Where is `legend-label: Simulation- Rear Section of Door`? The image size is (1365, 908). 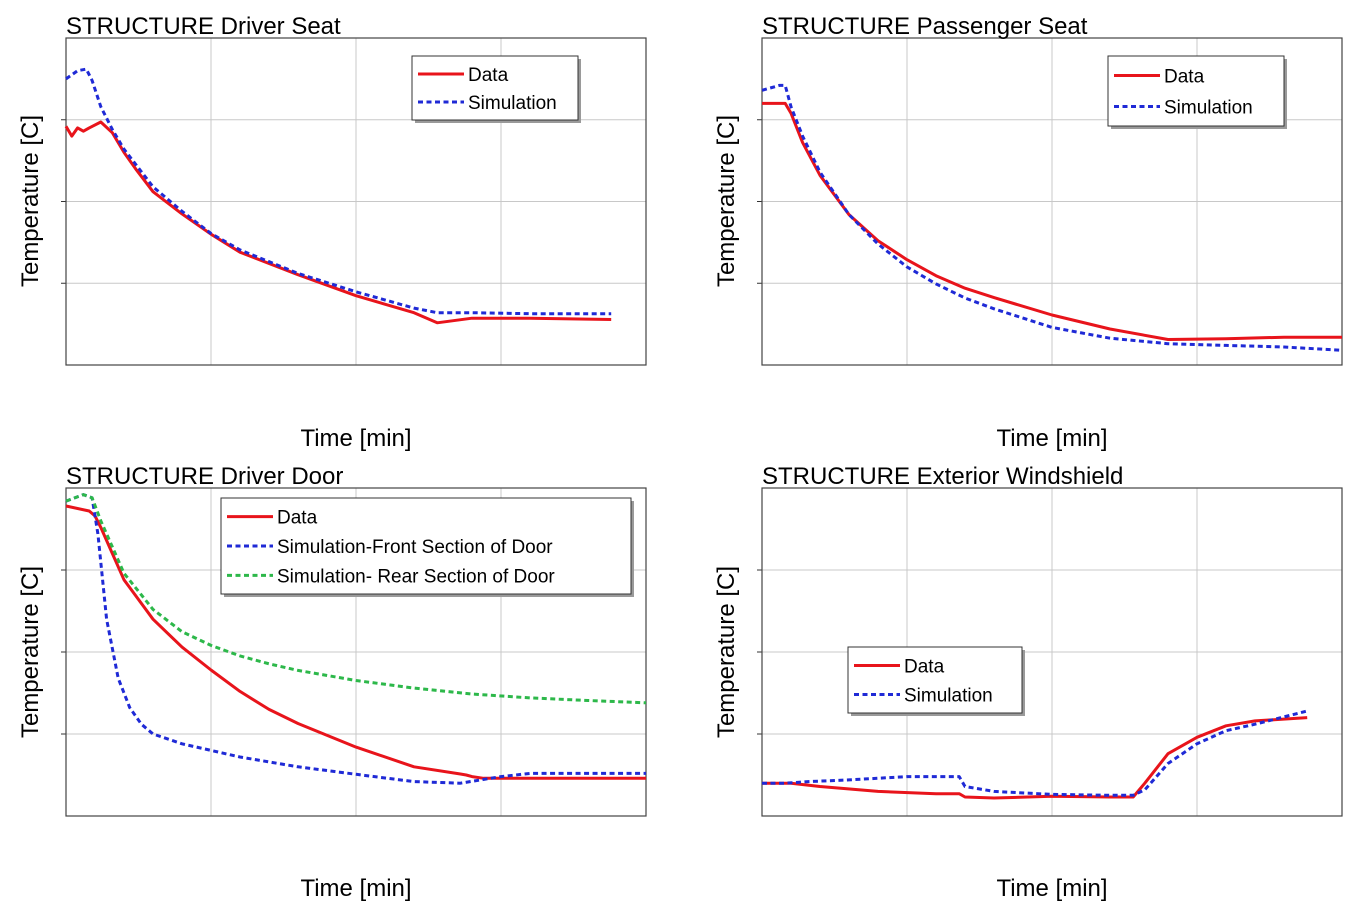
legend-label: Simulation- Rear Section of Door is located at coordinates (416, 576).